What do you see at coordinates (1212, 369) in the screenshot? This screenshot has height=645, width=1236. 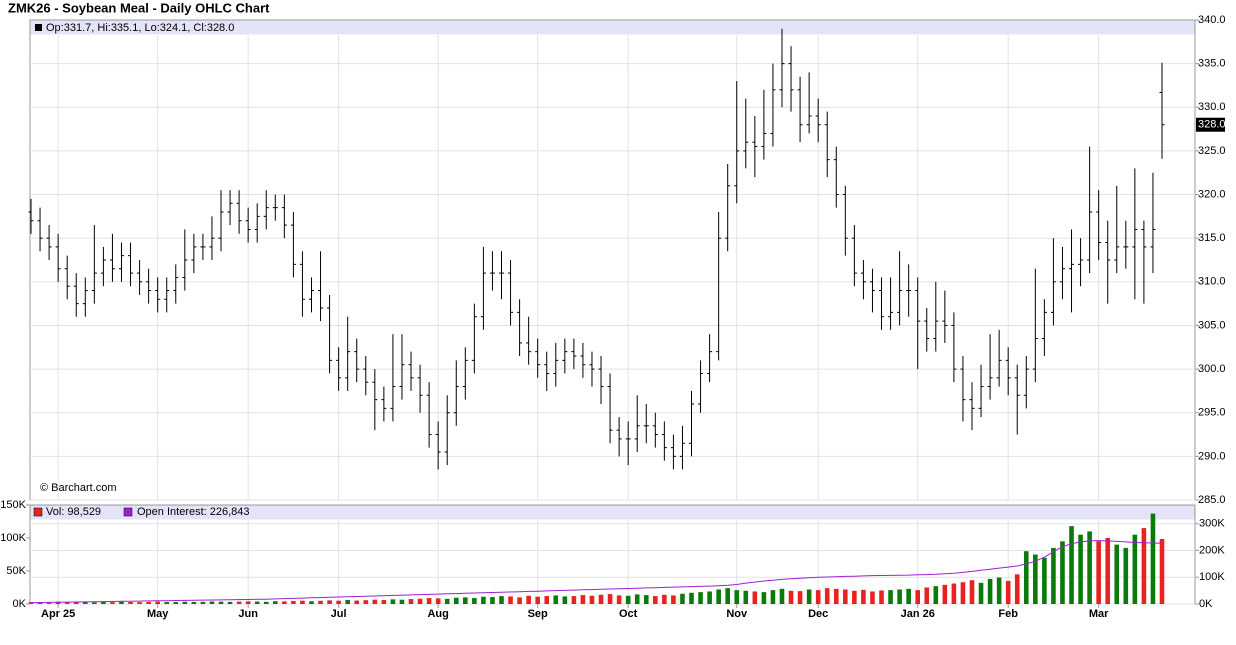 I see `y-tick-label: 300.0` at bounding box center [1212, 369].